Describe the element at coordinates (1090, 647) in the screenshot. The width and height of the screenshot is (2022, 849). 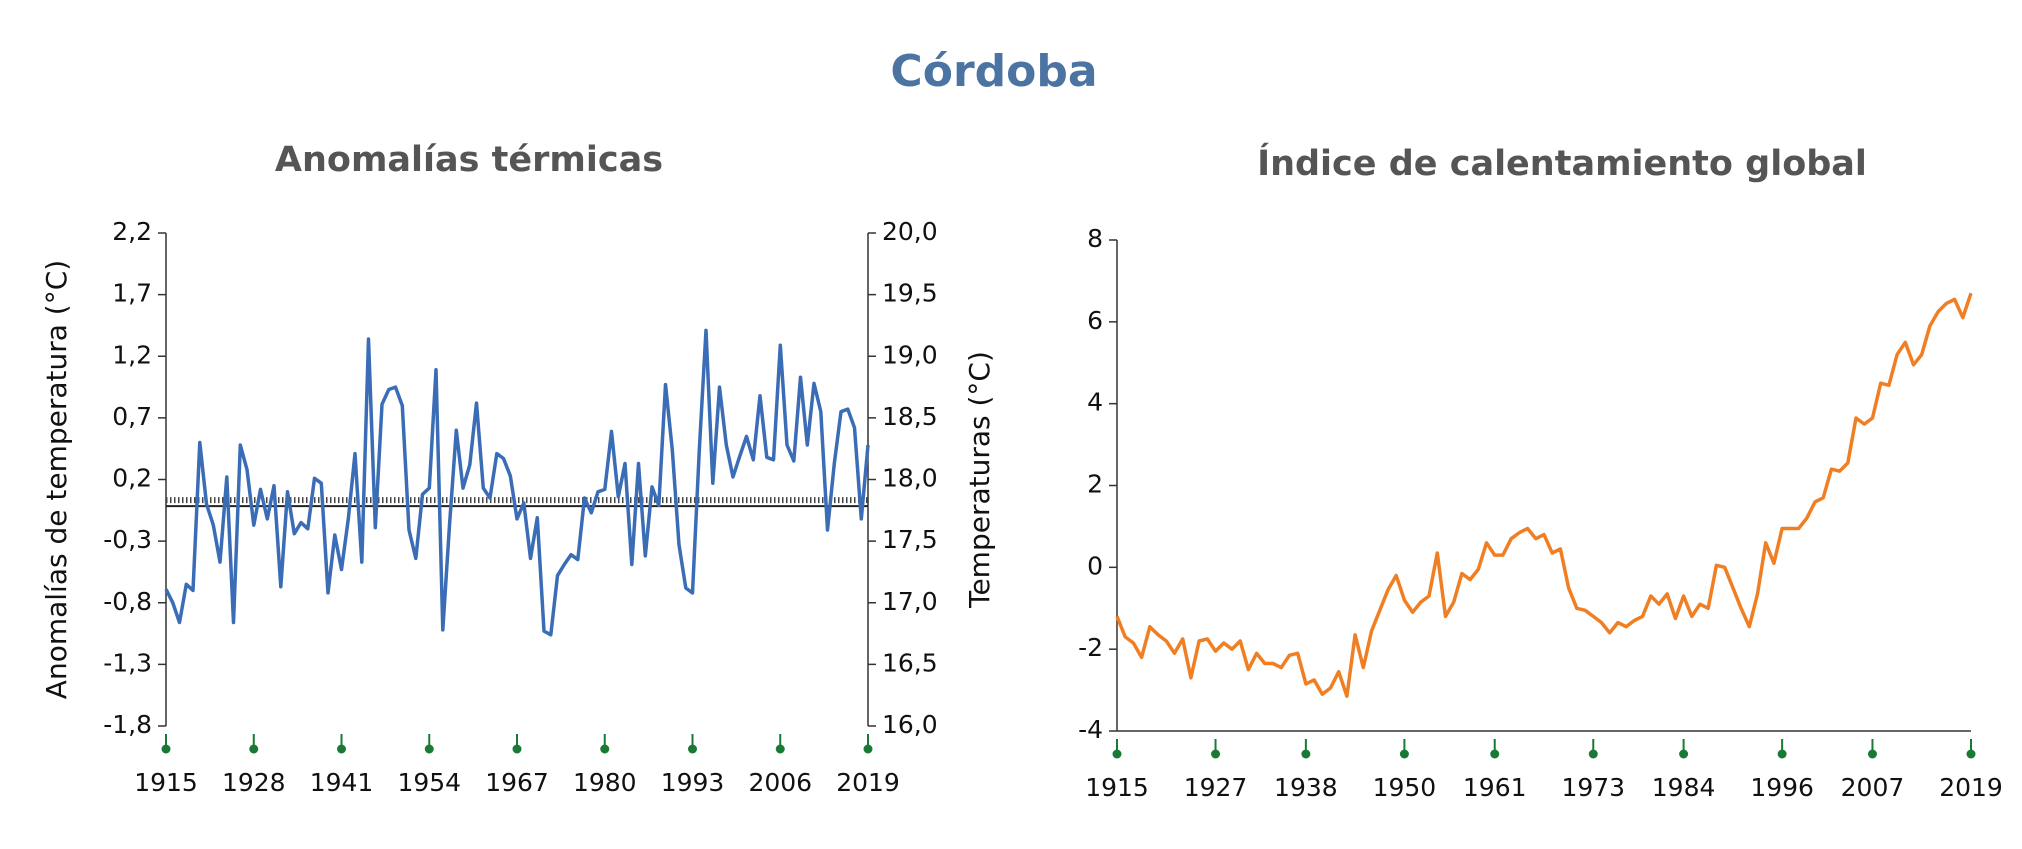
I see `y-tick-label: -2` at that location.